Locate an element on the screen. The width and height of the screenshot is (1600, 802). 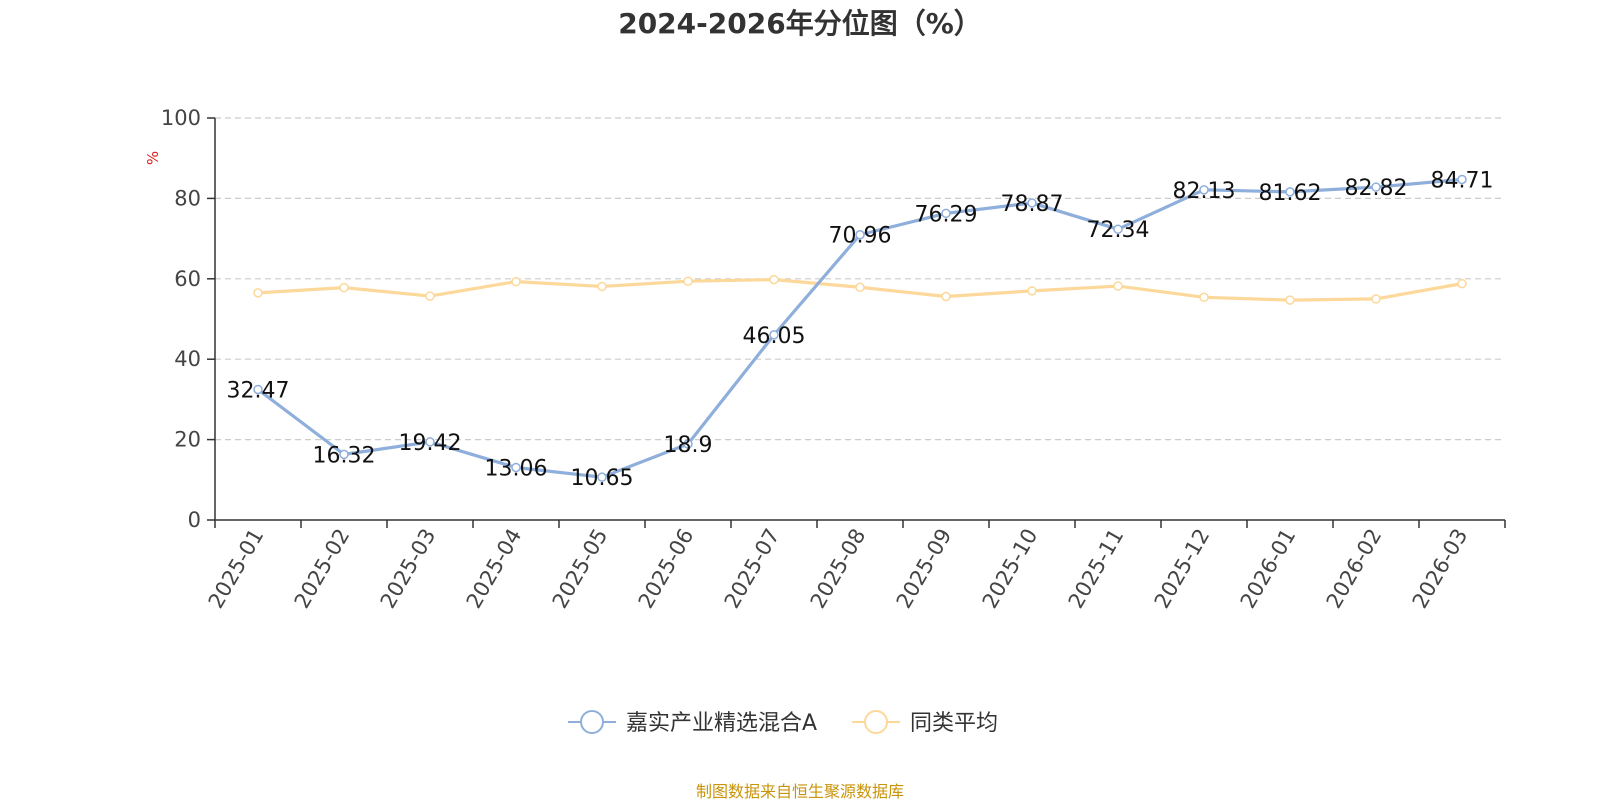
data-label: 18.9 is located at coordinates (688, 445).